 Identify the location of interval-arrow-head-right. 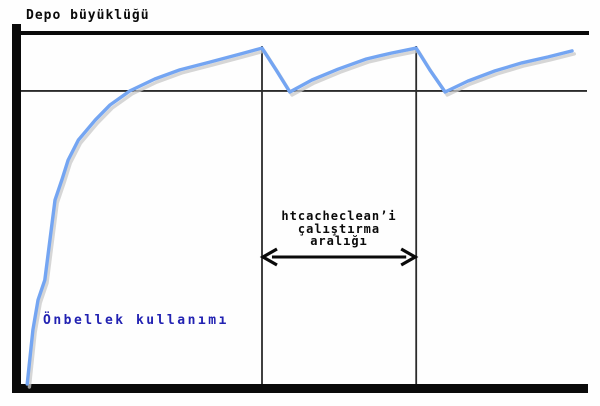
(409, 257).